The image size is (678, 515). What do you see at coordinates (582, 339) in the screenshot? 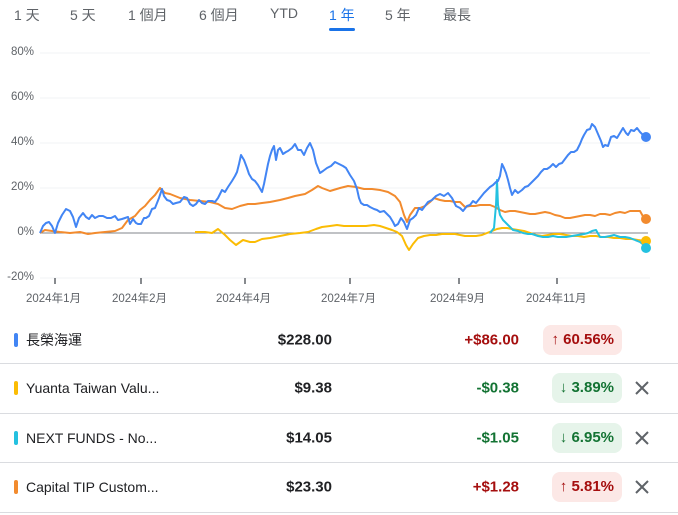
I see `percent-change-badge: ↑ 60.56%` at bounding box center [582, 339].